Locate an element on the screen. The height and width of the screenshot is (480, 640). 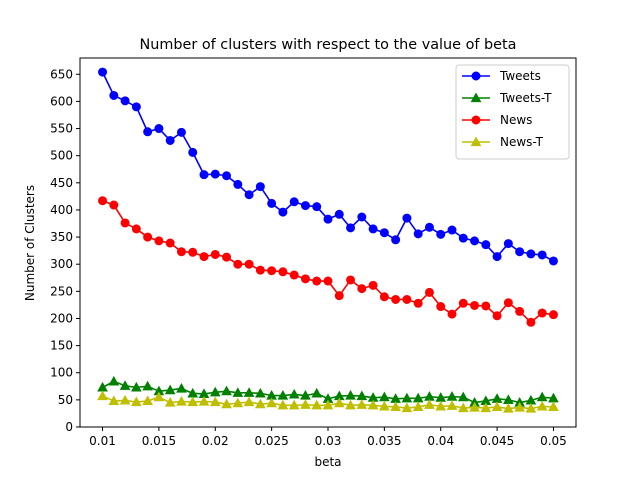
y-tick-label: 250 is located at coordinates (61, 291).